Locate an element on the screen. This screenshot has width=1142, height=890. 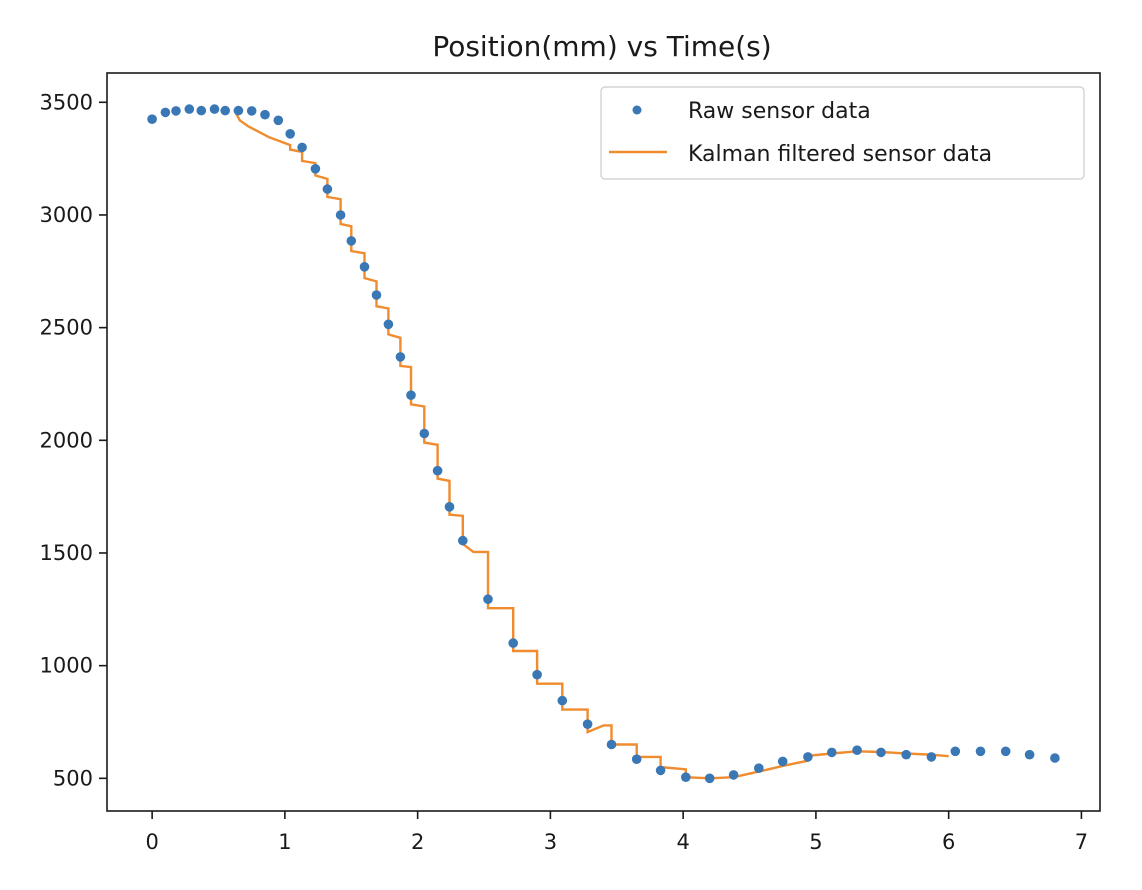
x-tick-label: 5 is located at coordinates (815, 842).